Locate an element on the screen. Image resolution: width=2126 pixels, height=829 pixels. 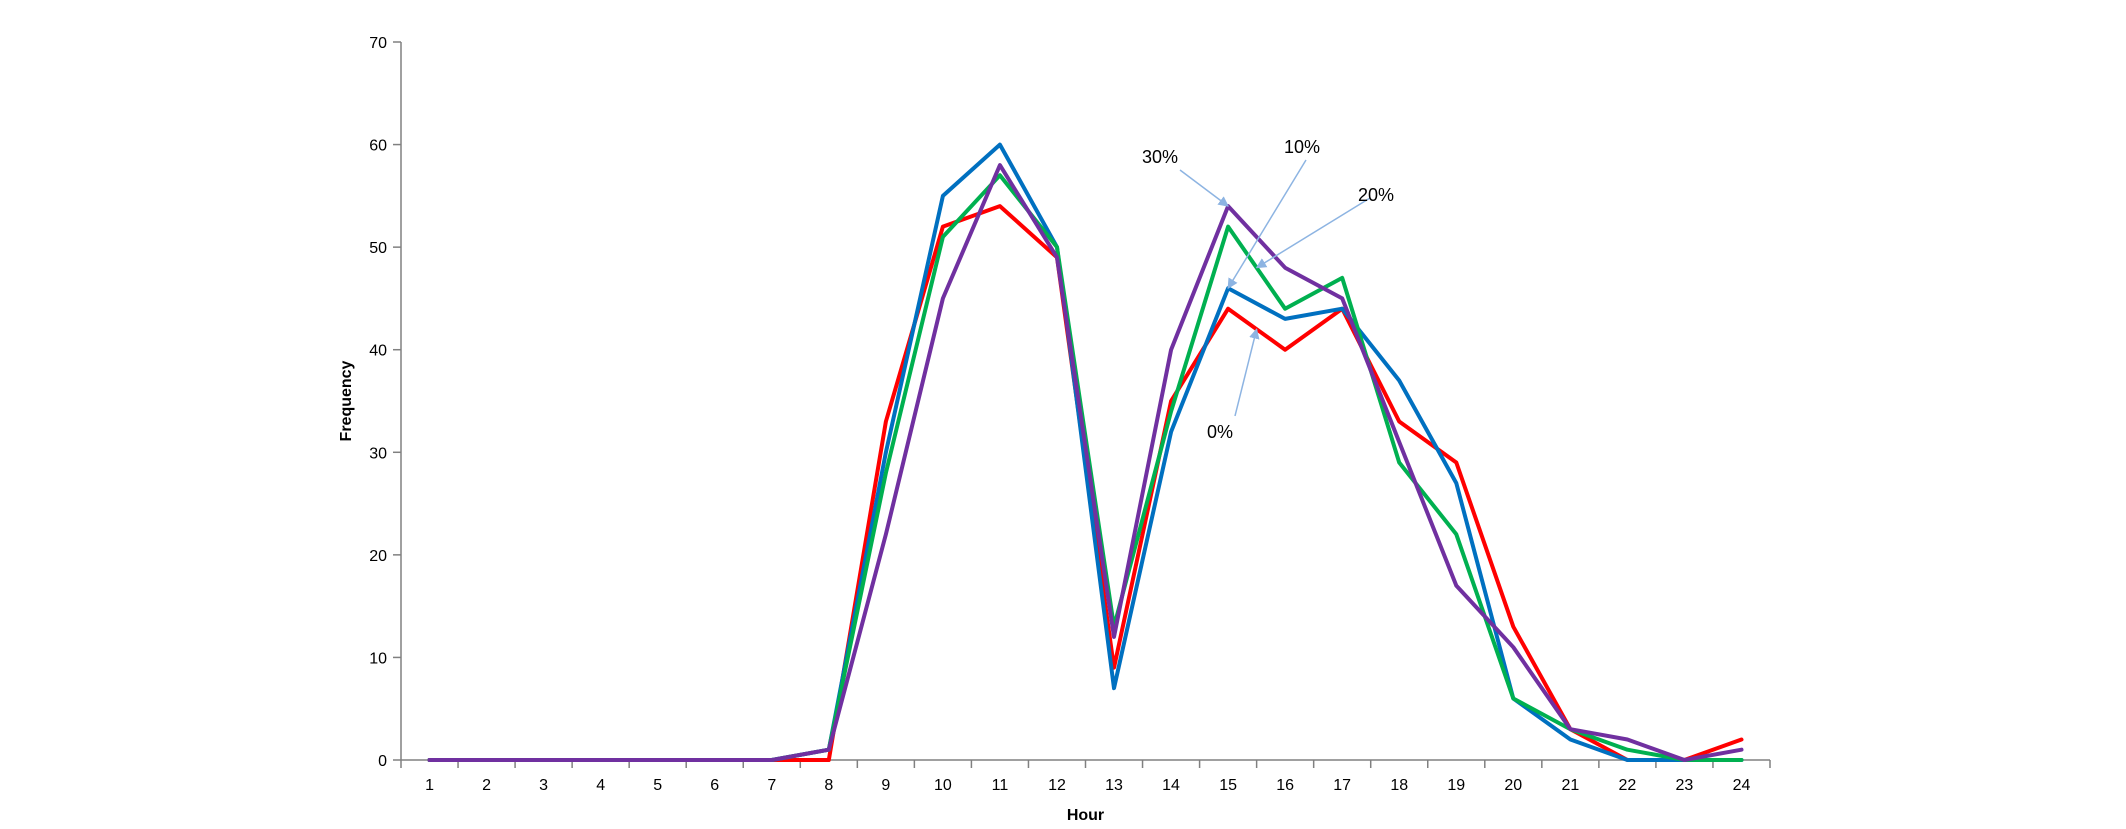
x-tick-label: 4 is located at coordinates (600, 785).